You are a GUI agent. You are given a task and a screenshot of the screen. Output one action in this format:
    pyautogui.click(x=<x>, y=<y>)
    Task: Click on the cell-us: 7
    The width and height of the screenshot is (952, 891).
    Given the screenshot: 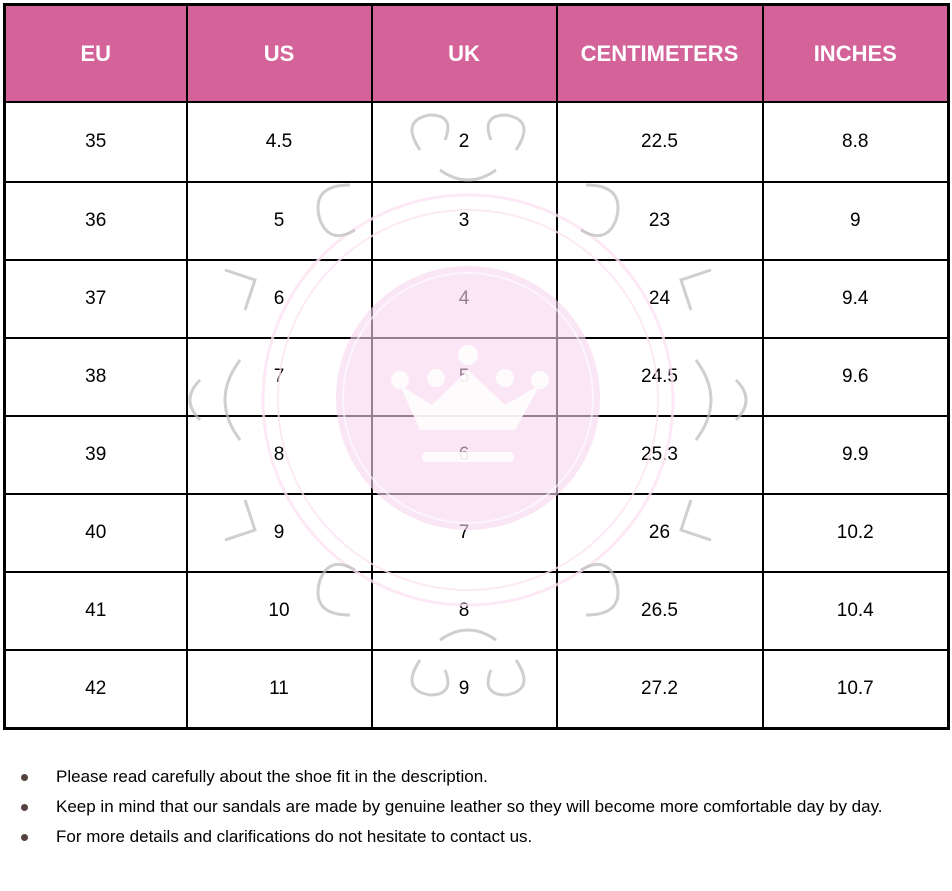 What is the action you would take?
    pyautogui.click(x=279, y=377)
    